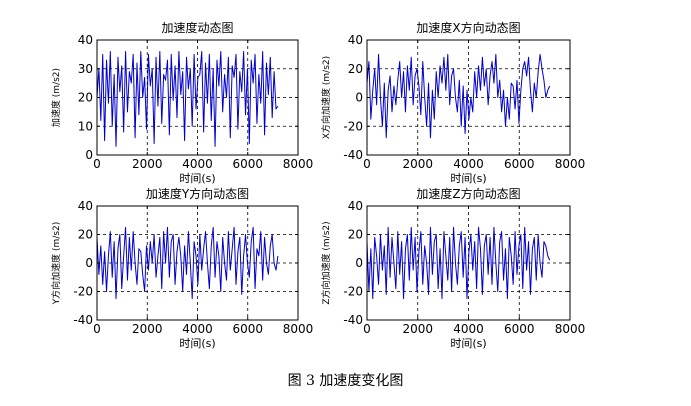 The height and width of the screenshot is (406, 691). Describe the element at coordinates (326, 97) in the screenshot. I see `y-axis-label: X方向加速度 (m/s2)` at that location.